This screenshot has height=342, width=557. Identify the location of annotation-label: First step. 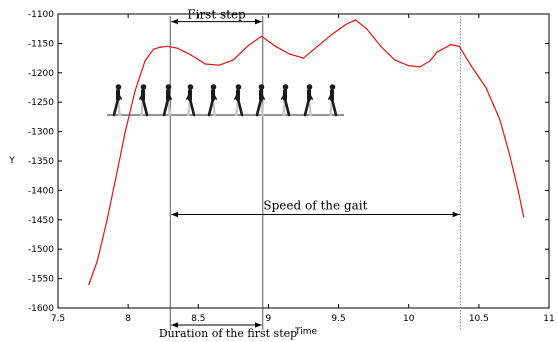
(216, 15).